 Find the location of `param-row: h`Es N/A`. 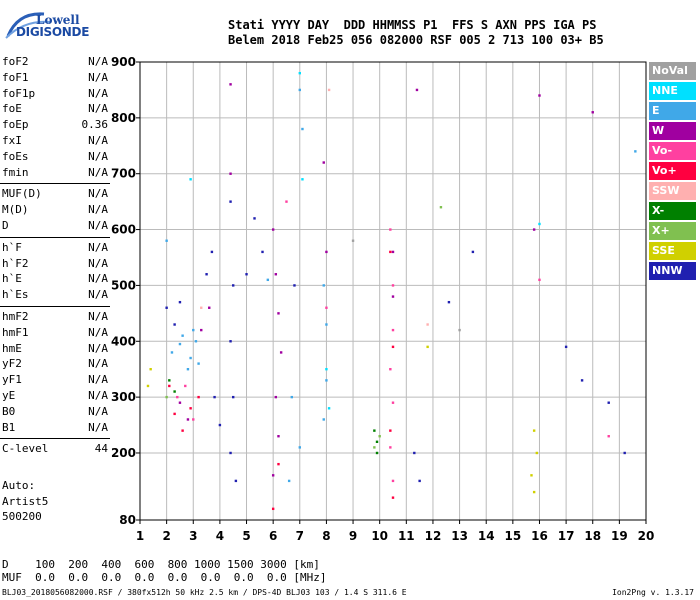

param-row: h`Es N/A is located at coordinates (56, 296).